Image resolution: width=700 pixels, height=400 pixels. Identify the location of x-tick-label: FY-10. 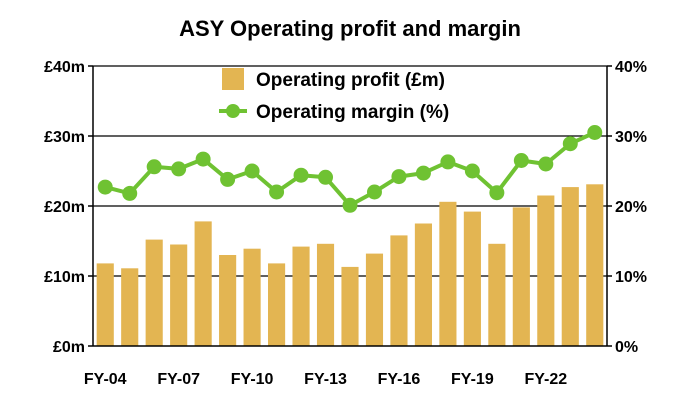
(252, 379).